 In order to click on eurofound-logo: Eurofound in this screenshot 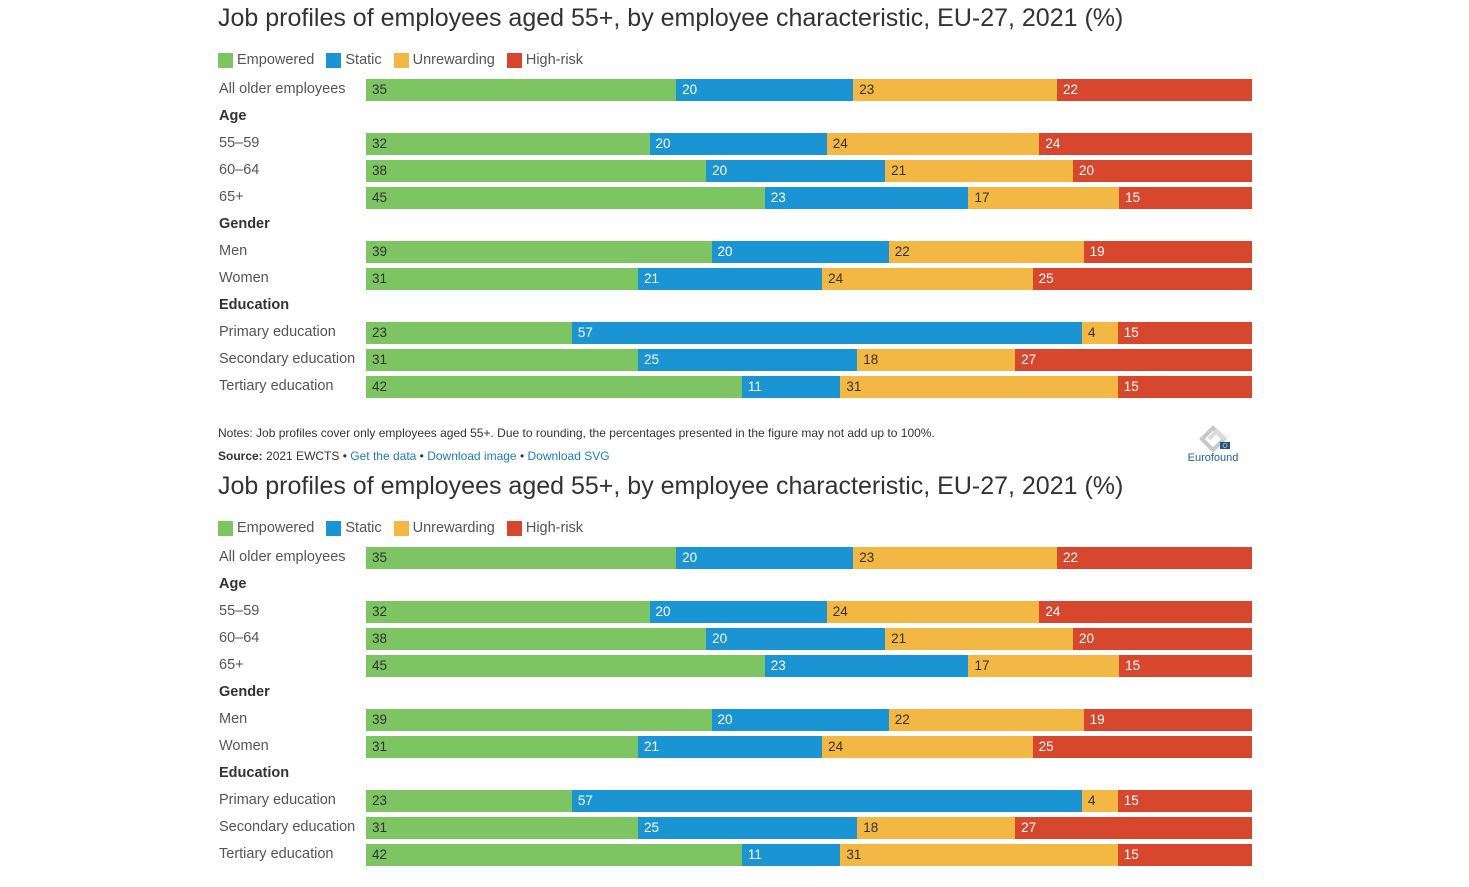, I will do `click(1213, 445)`.